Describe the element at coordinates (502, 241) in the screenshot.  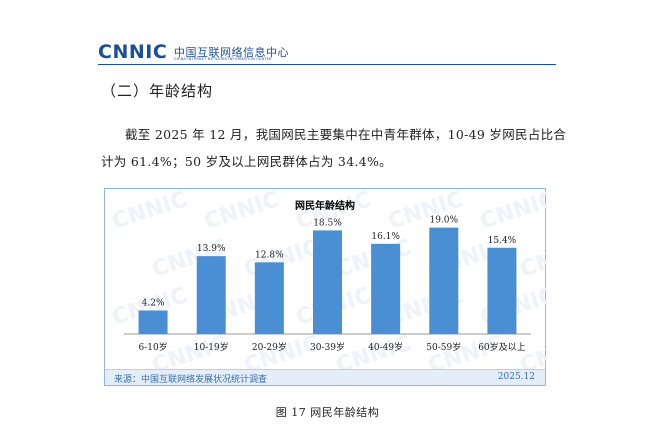
I see `bar-value-label: 15.4%` at that location.